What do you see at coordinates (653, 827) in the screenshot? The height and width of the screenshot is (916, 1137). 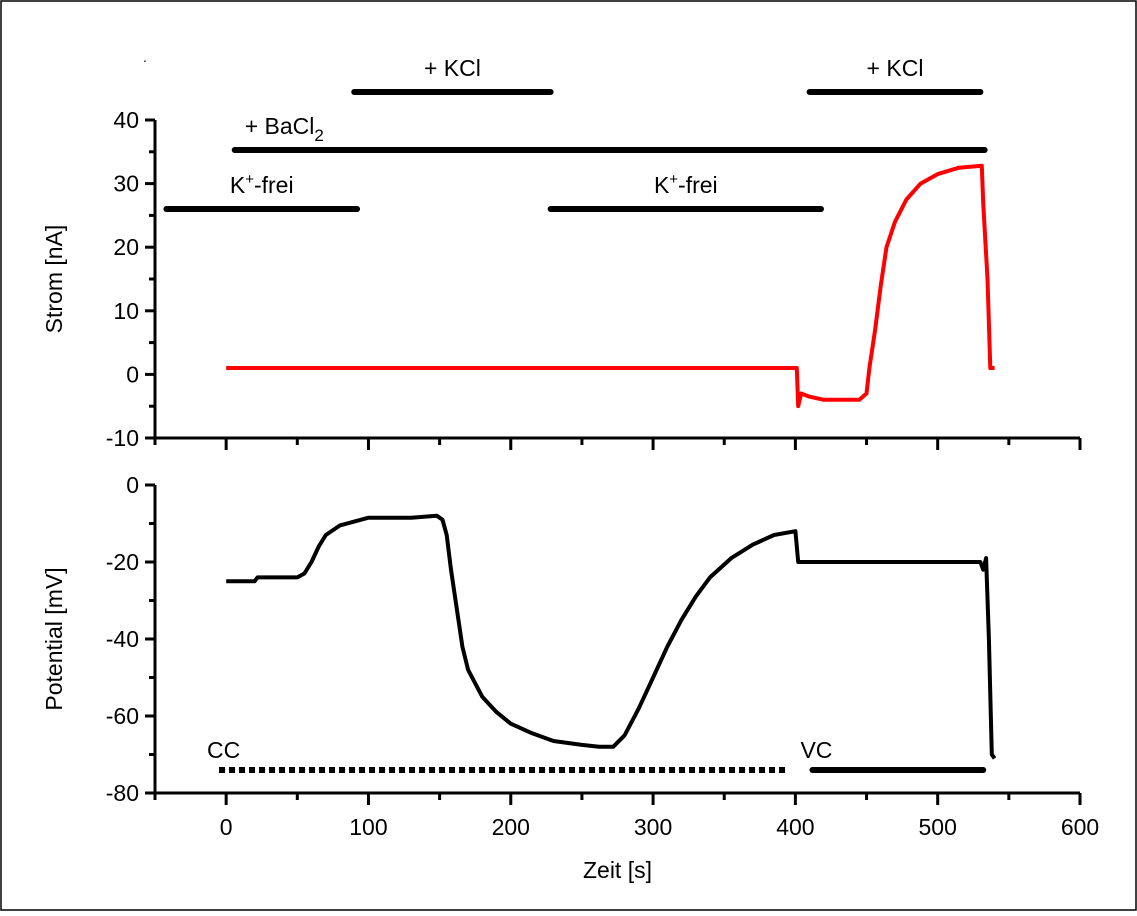 I see `x-tick-label: 300` at bounding box center [653, 827].